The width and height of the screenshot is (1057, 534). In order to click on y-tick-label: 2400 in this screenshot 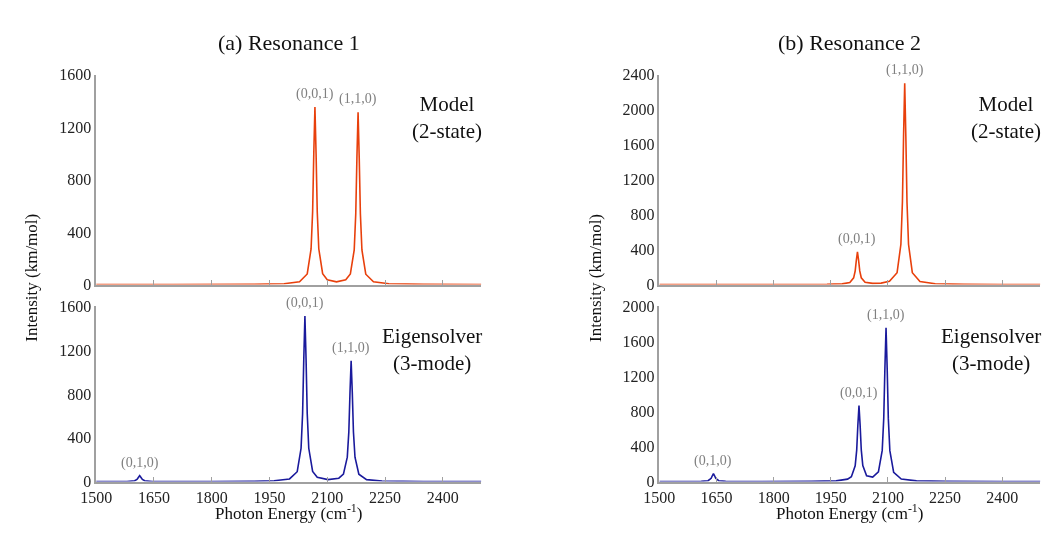, I will do `click(638, 75)`.